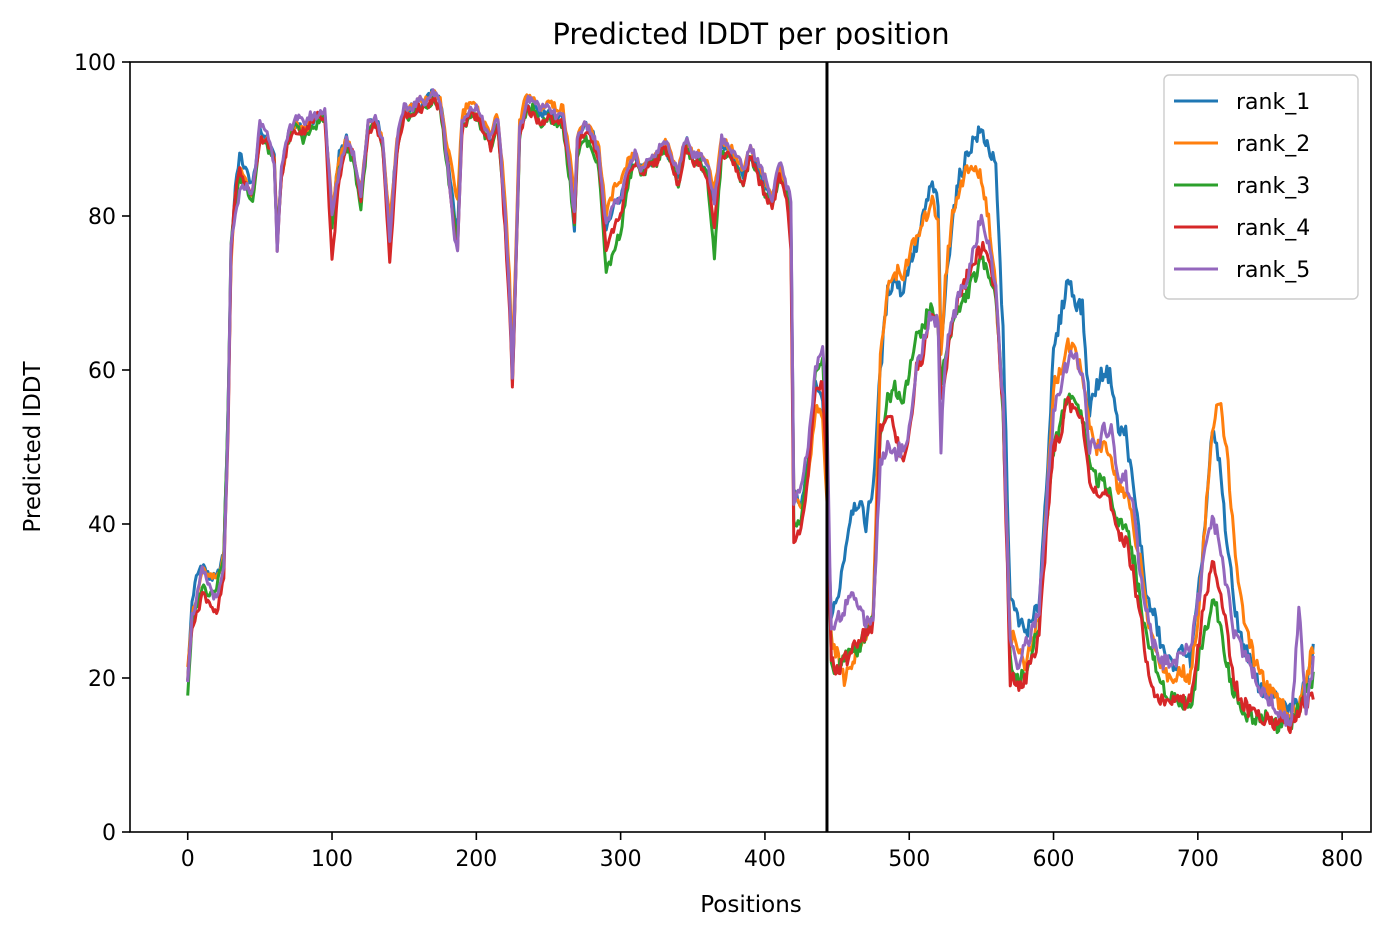 The width and height of the screenshot is (1391, 939). What do you see at coordinates (621, 859) in the screenshot?
I see `x-tick-label: 300` at bounding box center [621, 859].